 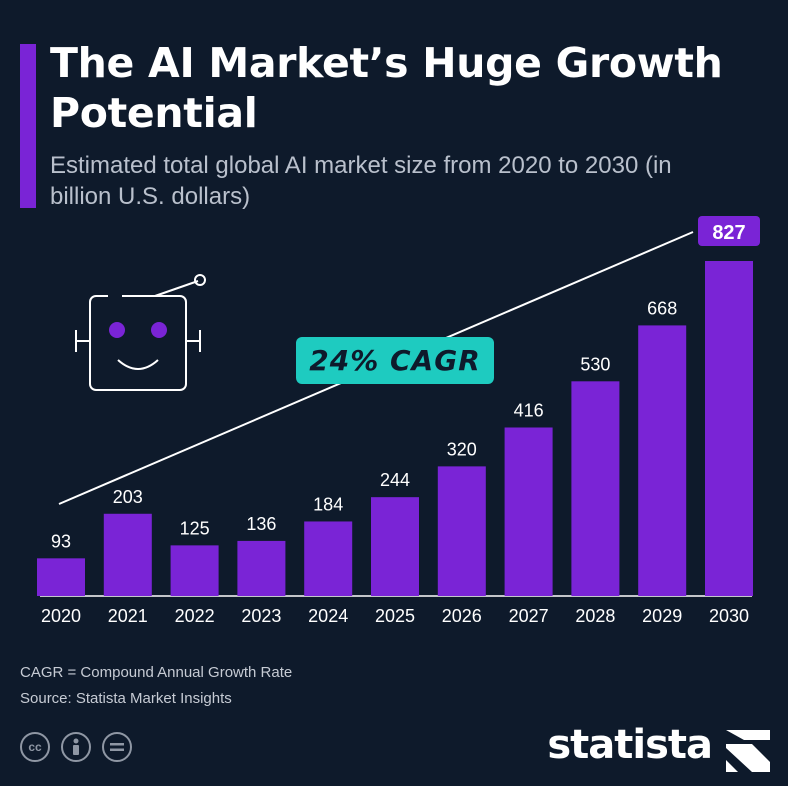 What do you see at coordinates (194, 570) in the screenshot?
I see `bar-2022` at bounding box center [194, 570].